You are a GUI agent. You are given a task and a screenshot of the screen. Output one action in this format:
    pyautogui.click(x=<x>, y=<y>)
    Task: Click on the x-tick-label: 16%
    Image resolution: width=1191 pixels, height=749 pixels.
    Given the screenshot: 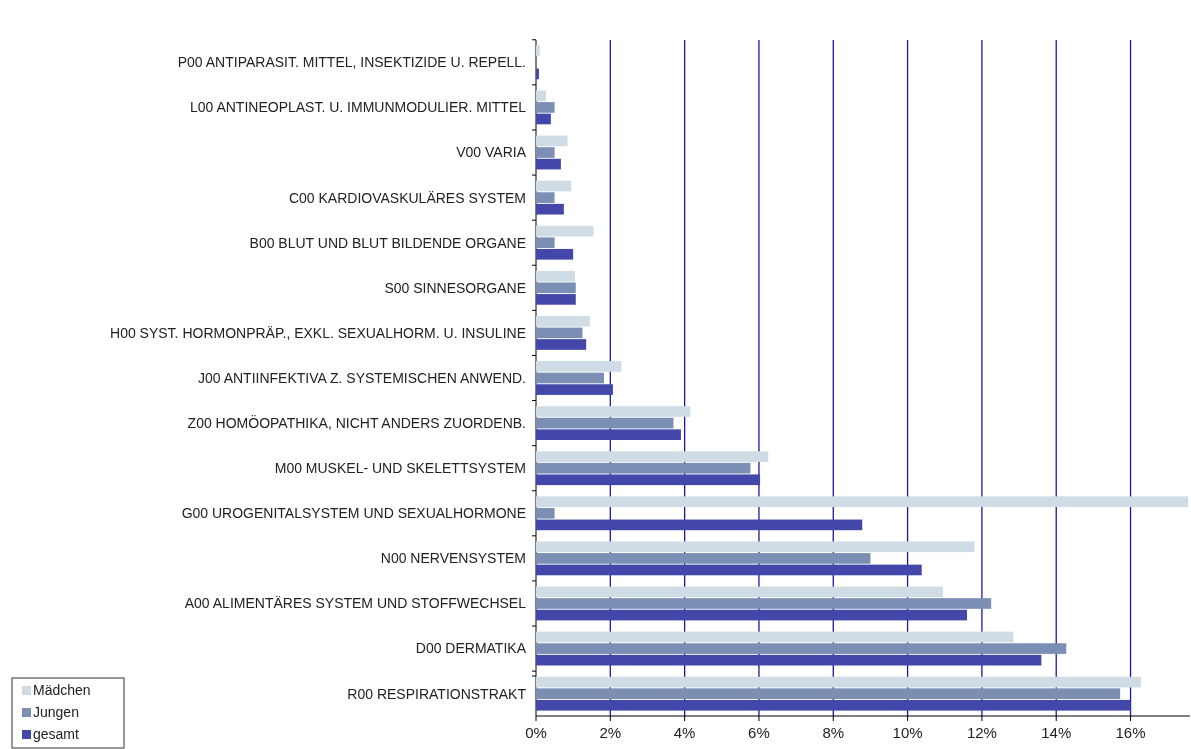 What is the action you would take?
    pyautogui.click(x=1130, y=732)
    